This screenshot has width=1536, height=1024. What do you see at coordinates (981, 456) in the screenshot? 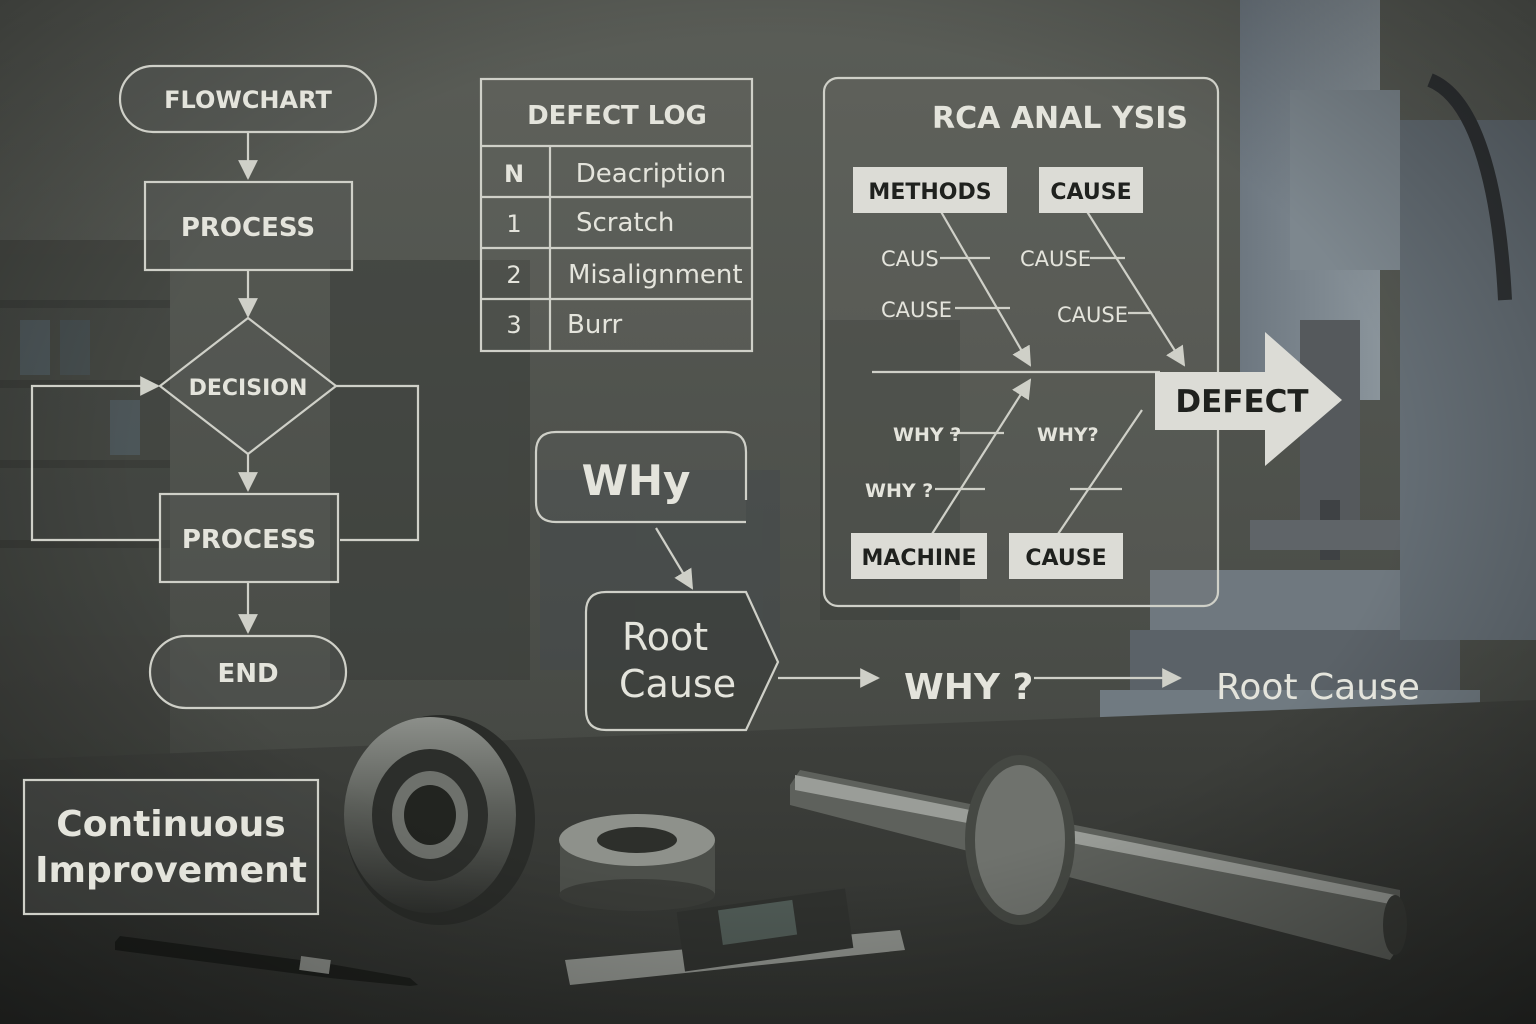
I see `bone-machine` at bounding box center [981, 456].